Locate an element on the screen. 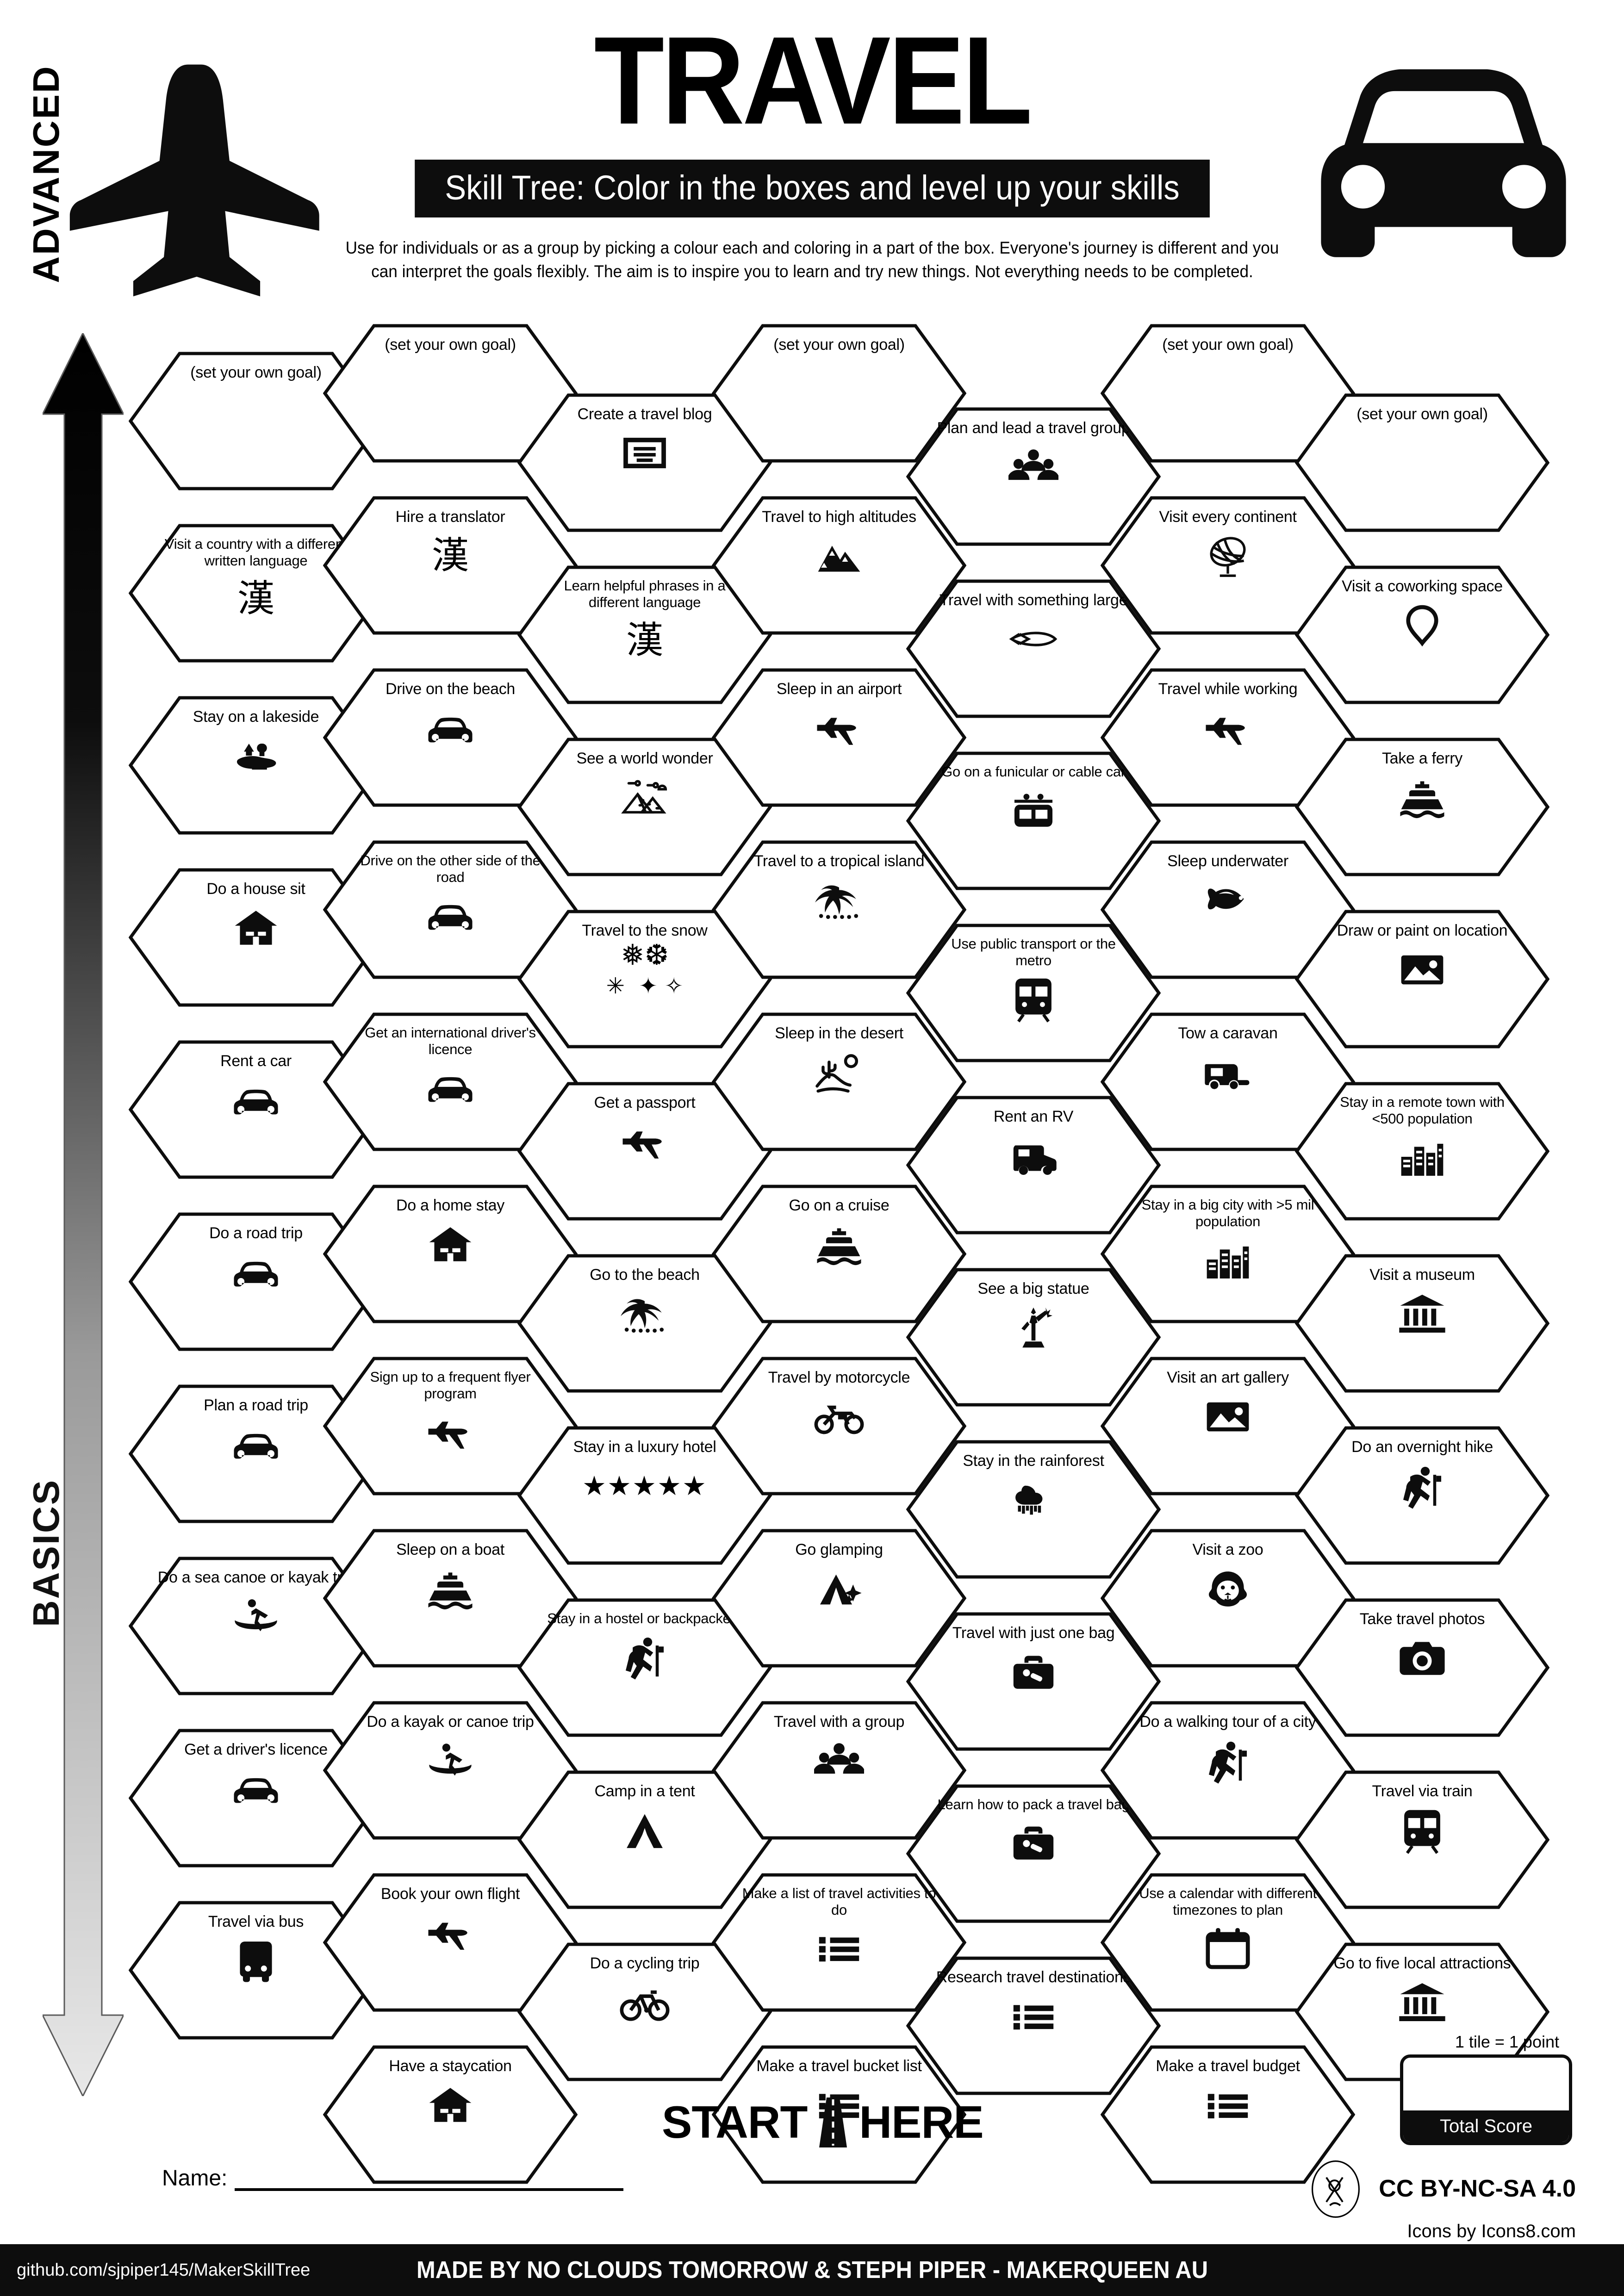 This screenshot has width=1624, height=2296. skill-tile: Sleep in an airport is located at coordinates (839, 738).